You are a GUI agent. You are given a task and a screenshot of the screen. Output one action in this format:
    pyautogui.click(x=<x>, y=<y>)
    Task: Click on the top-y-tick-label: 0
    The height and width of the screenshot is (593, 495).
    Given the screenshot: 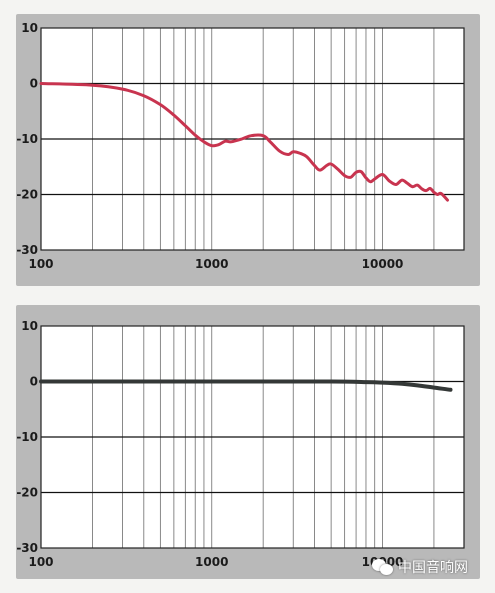 What is the action you would take?
    pyautogui.click(x=34, y=84)
    